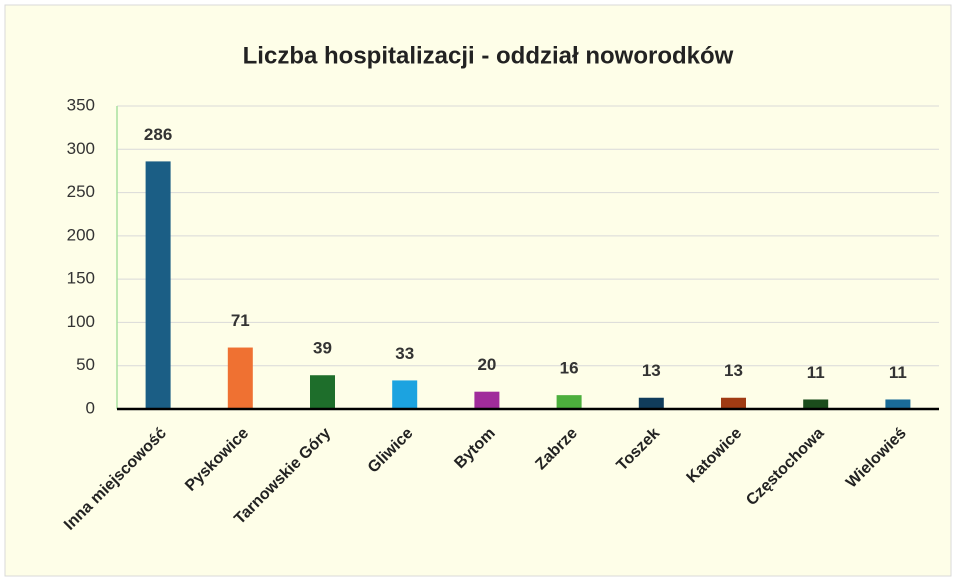  I want to click on y-tick-label: 100, so click(81, 321).